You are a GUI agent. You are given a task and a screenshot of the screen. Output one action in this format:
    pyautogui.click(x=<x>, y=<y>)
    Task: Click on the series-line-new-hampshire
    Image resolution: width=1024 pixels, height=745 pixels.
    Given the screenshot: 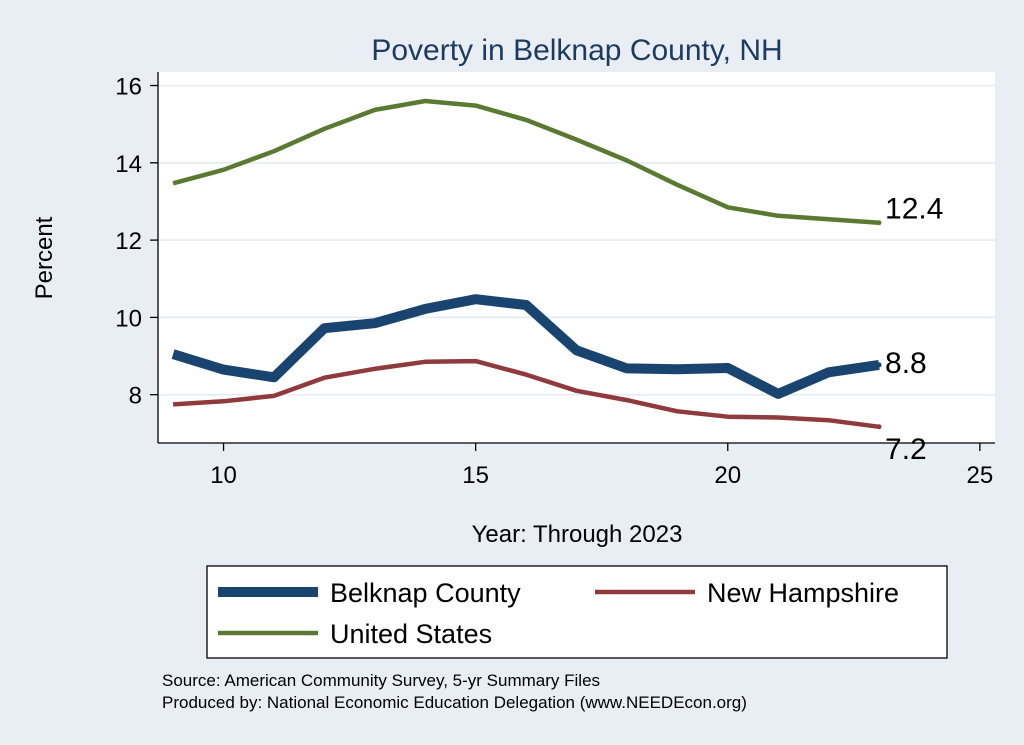 What is the action you would take?
    pyautogui.click(x=526, y=394)
    